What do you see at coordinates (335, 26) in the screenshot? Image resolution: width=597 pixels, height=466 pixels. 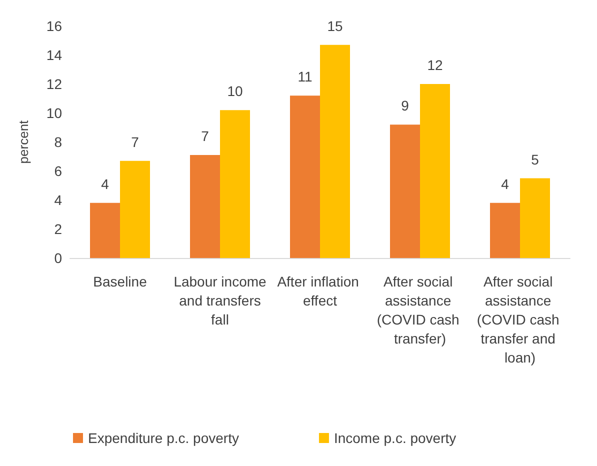 I see `data-label: 15` at bounding box center [335, 26].